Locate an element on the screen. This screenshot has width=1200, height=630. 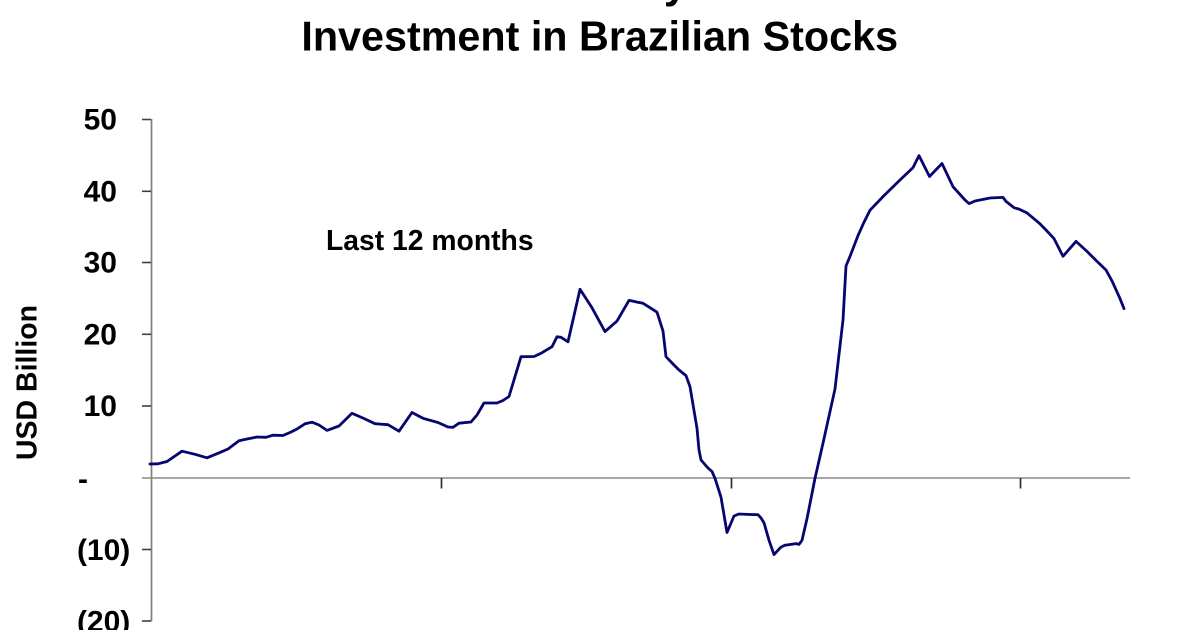
svg-text: 40 is located at coordinates (100, 191).